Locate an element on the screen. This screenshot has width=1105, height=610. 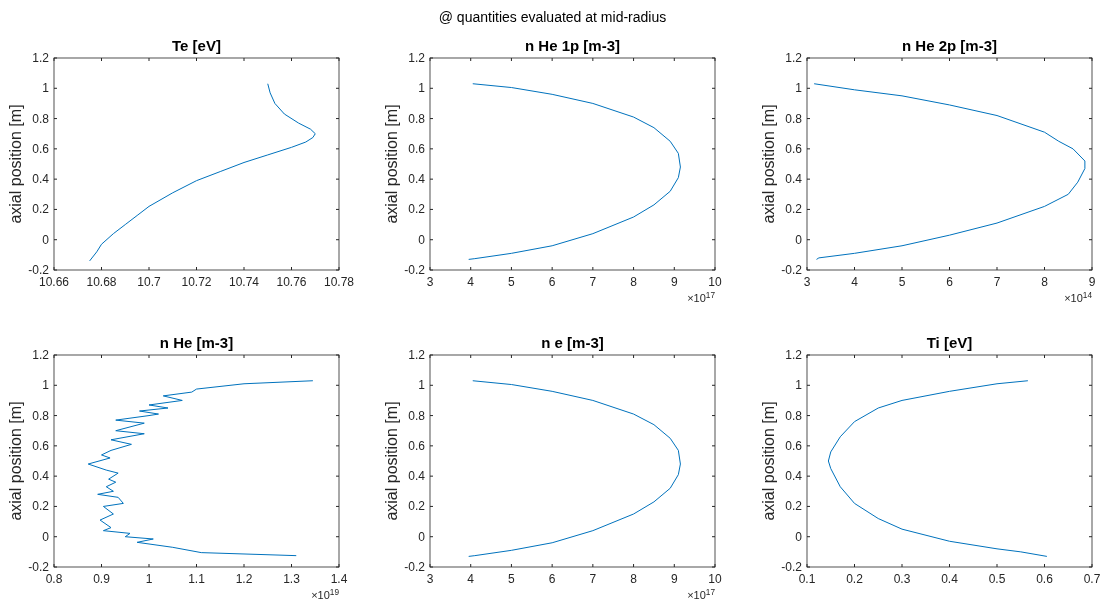
chart-title: n He 1p [m-3] is located at coordinates (572, 45).